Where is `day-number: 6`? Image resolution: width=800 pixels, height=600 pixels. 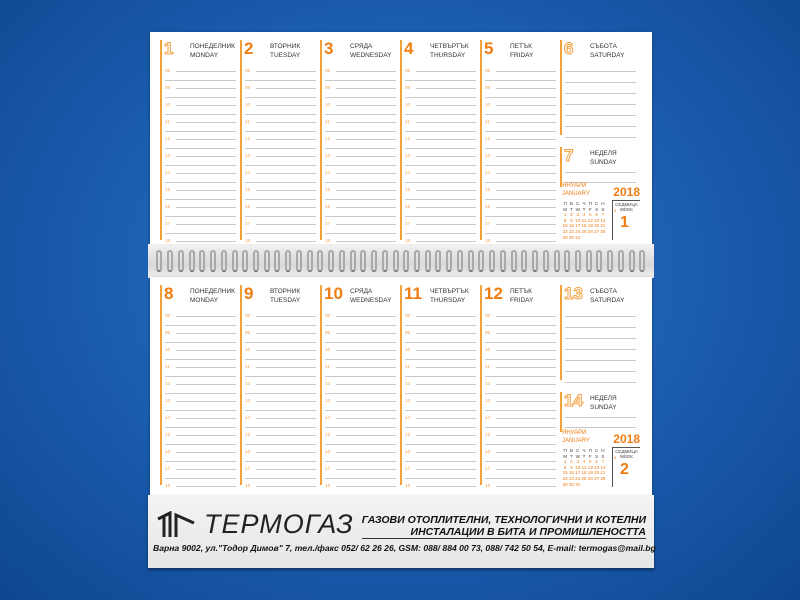
day-number: 6 is located at coordinates (568, 48).